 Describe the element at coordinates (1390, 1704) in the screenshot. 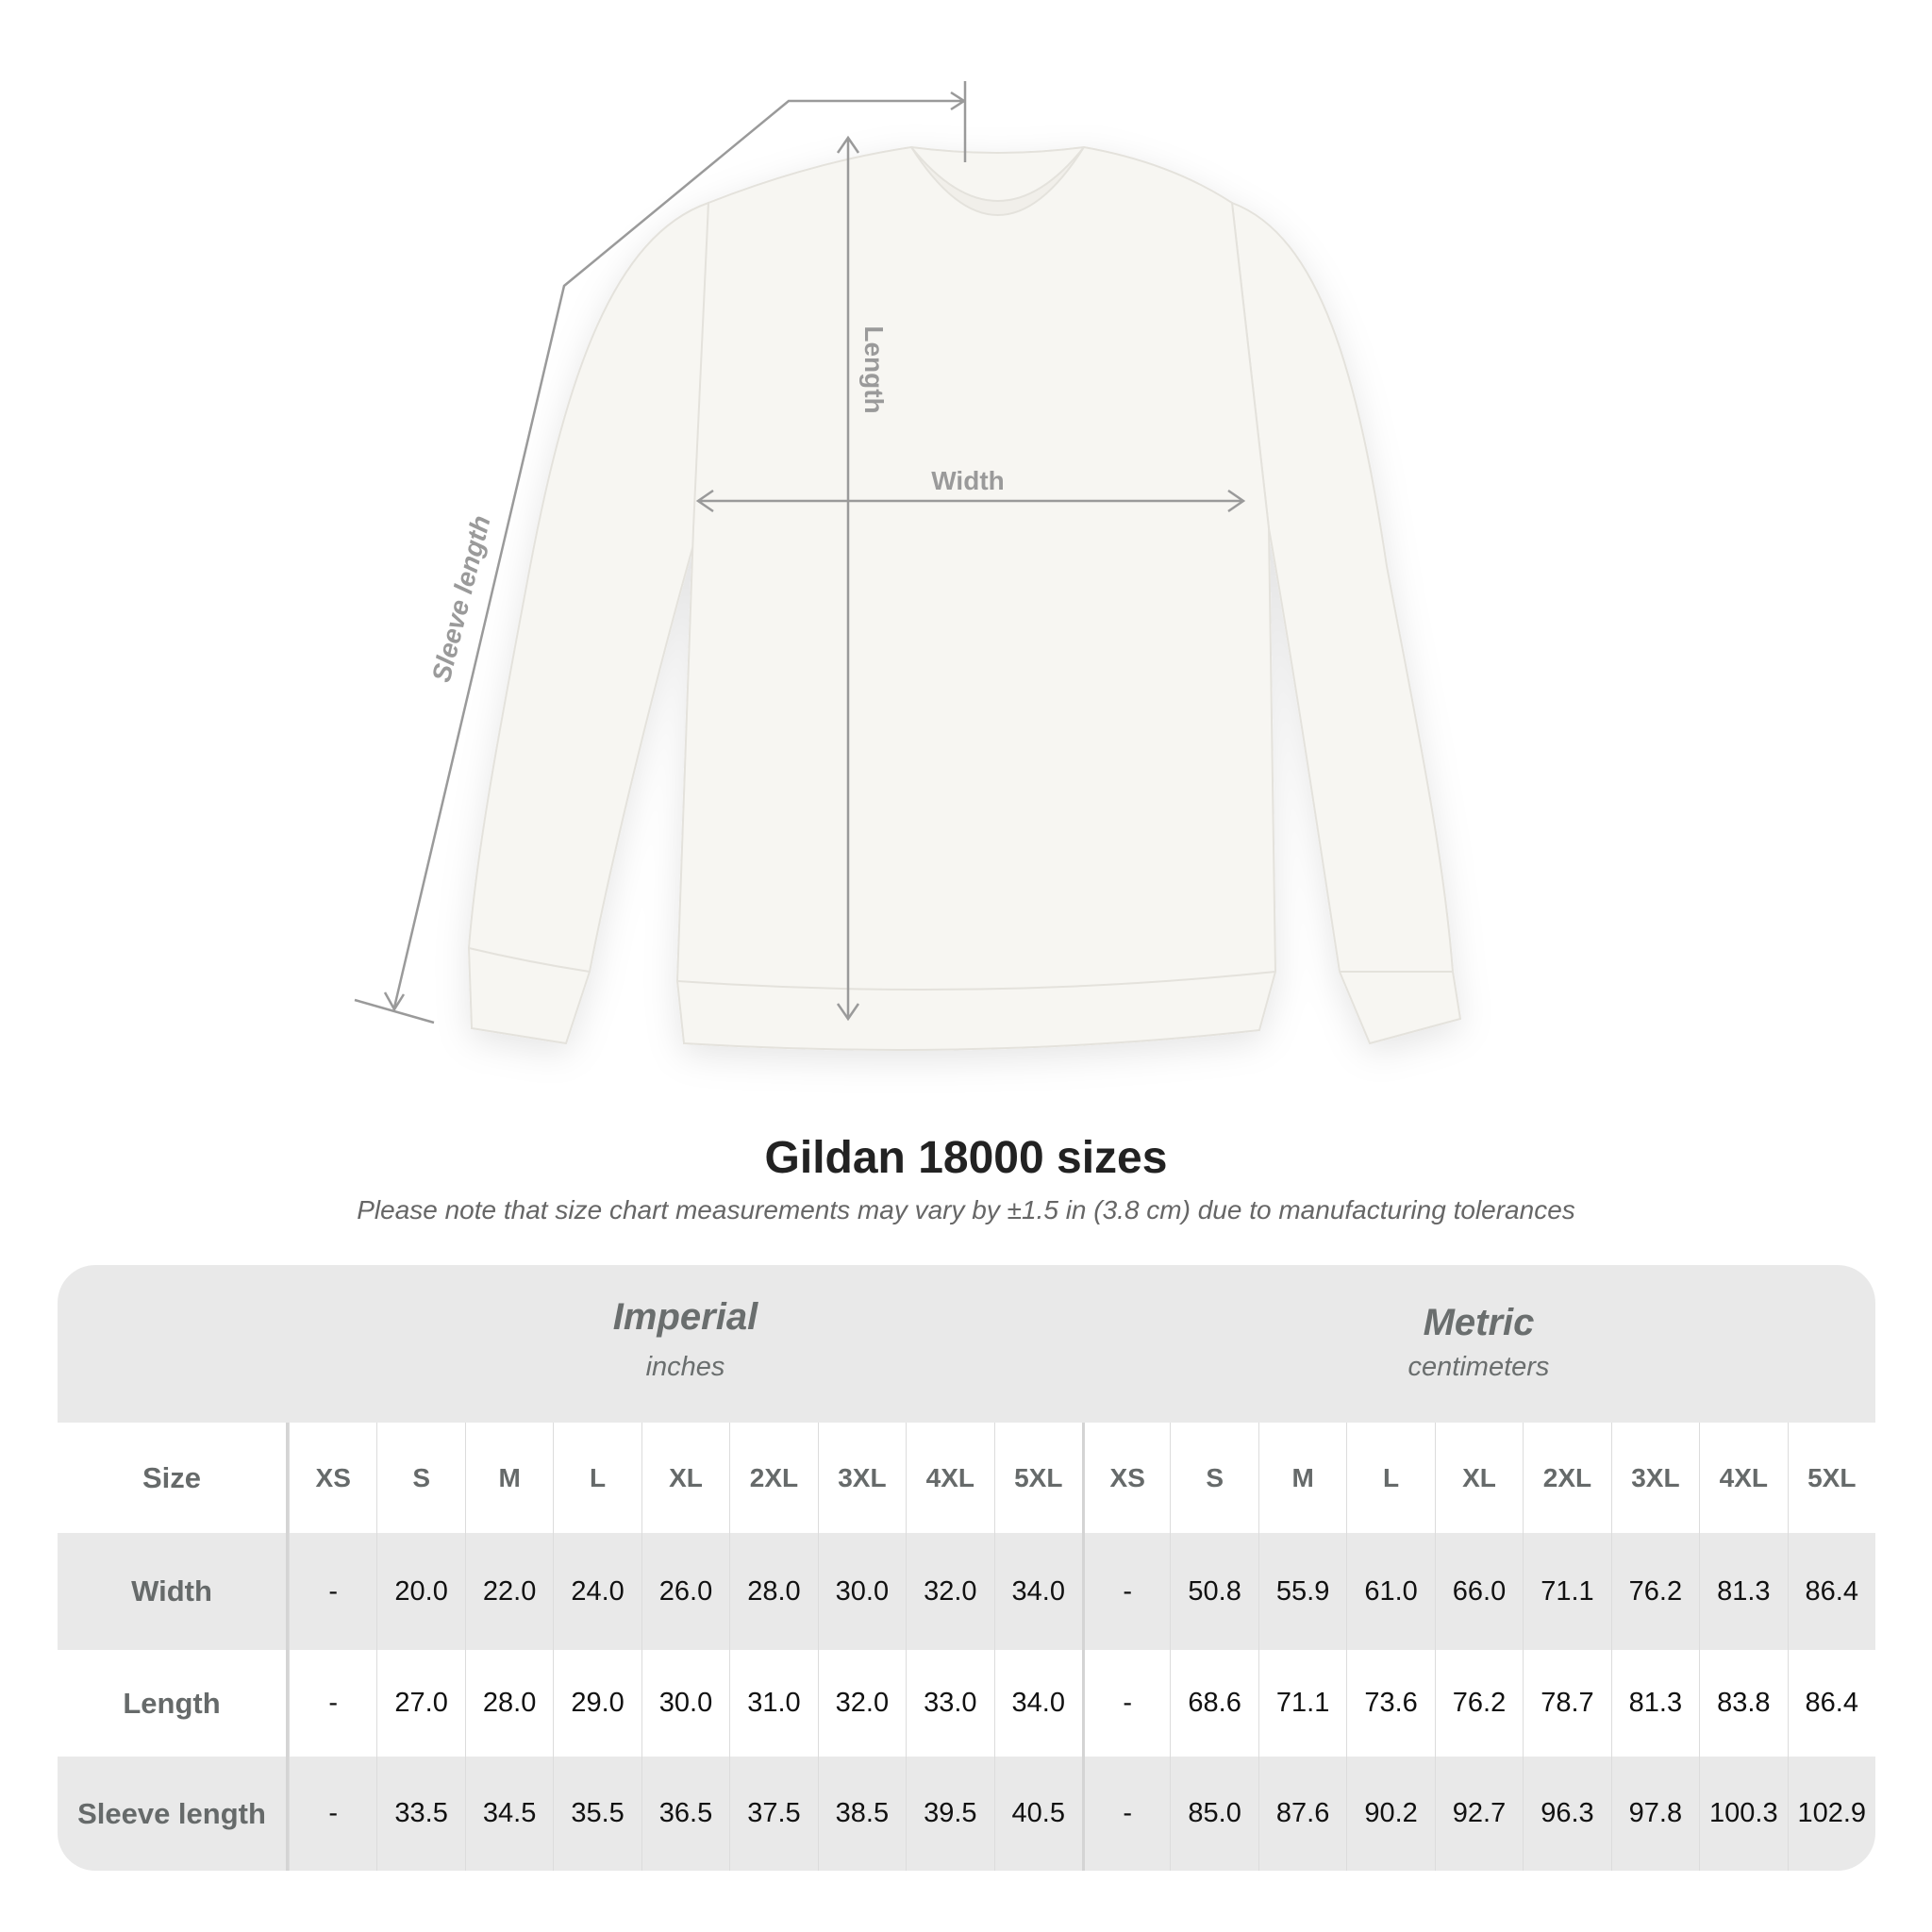

I see `metric-value-cell: 73.6` at that location.